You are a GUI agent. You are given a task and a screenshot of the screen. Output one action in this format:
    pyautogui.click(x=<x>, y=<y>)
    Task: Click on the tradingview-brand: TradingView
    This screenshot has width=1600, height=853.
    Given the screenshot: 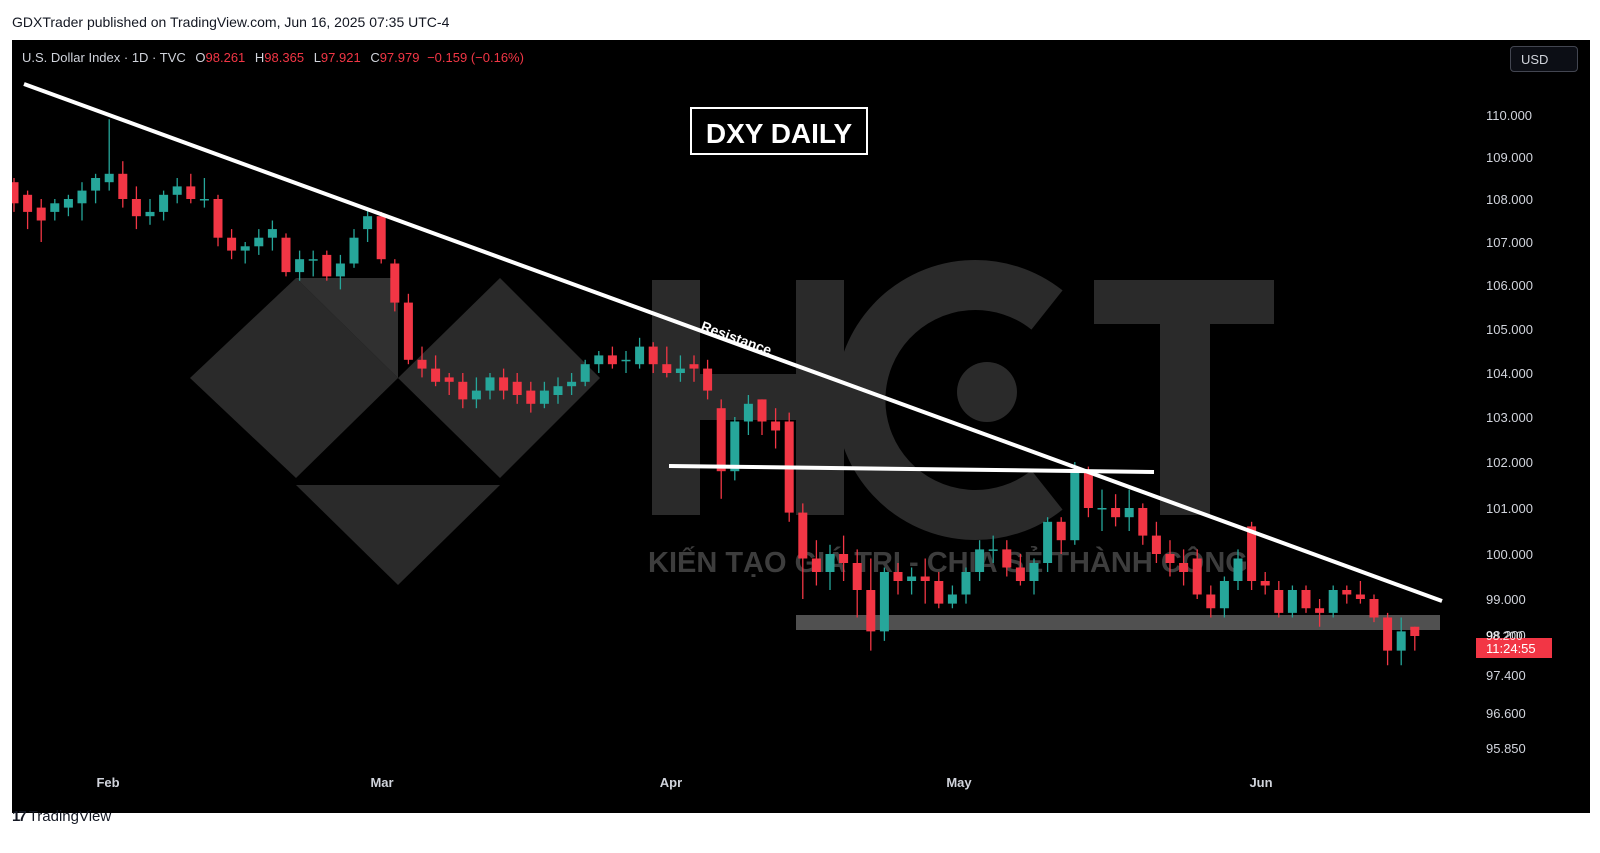 What is the action you would take?
    pyautogui.click(x=70, y=816)
    